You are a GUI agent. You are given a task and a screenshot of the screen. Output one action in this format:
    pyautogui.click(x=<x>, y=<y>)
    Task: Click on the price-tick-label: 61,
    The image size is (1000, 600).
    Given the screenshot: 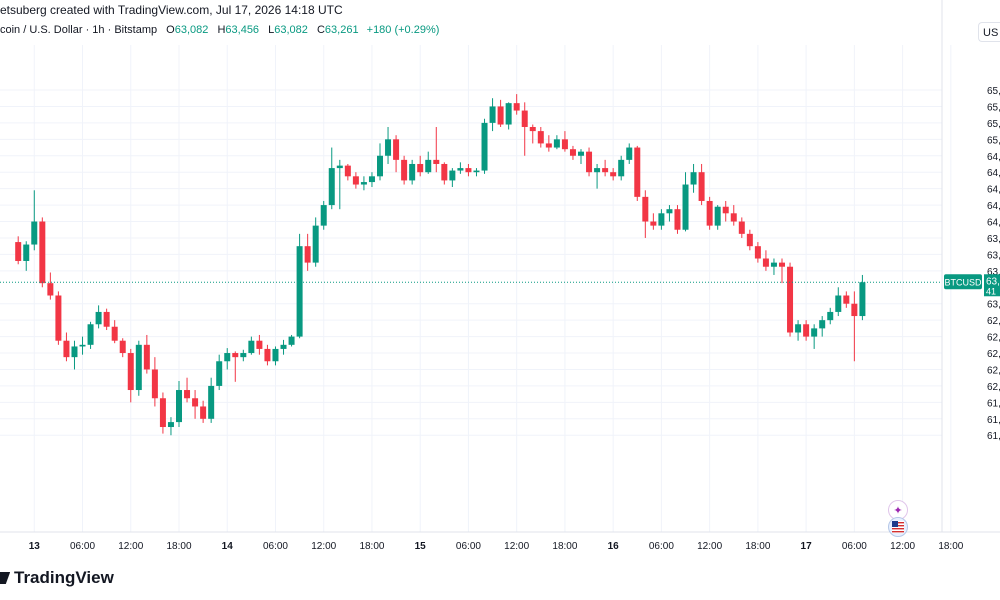 What is the action you would take?
    pyautogui.click(x=993, y=436)
    